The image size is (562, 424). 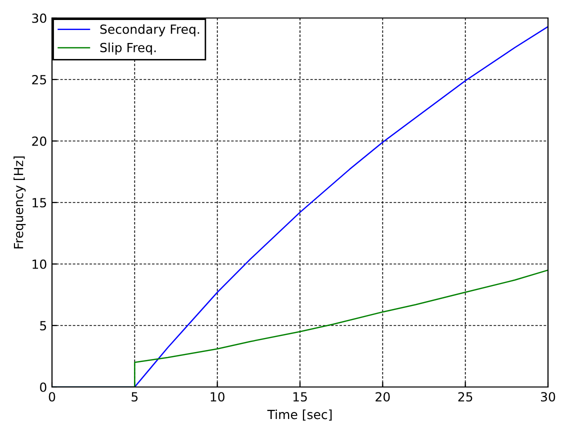 What do you see at coordinates (128, 48) in the screenshot?
I see `legend-label: Slip Freq.` at bounding box center [128, 48].